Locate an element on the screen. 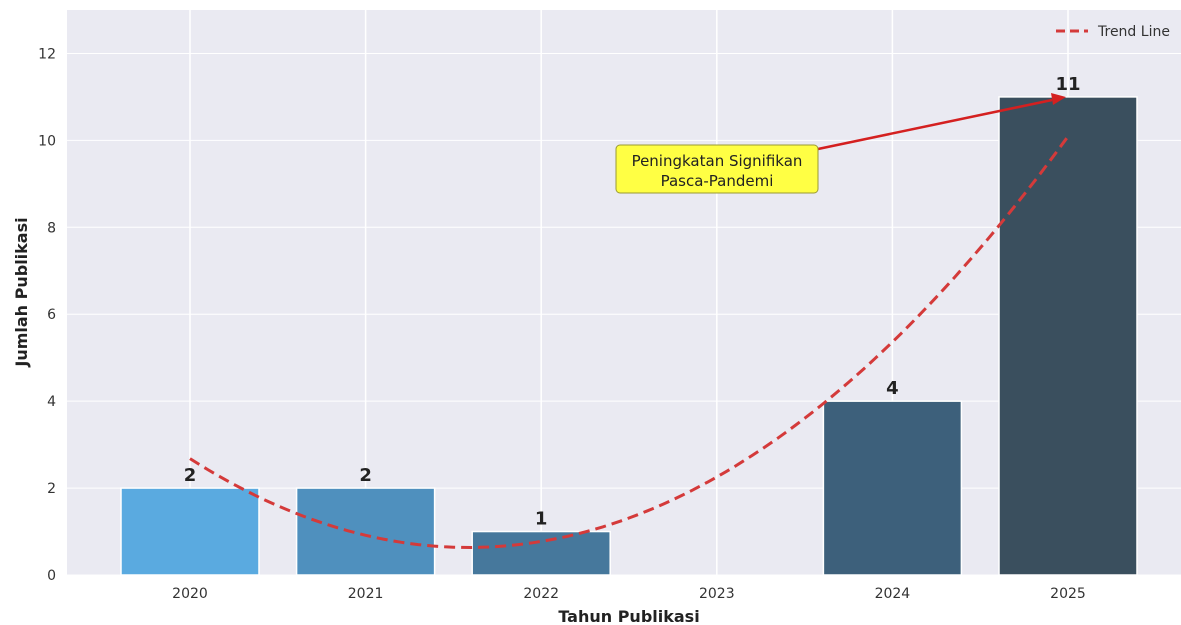 The width and height of the screenshot is (1181, 625). x-tick-label-2021: 2021 is located at coordinates (366, 594).